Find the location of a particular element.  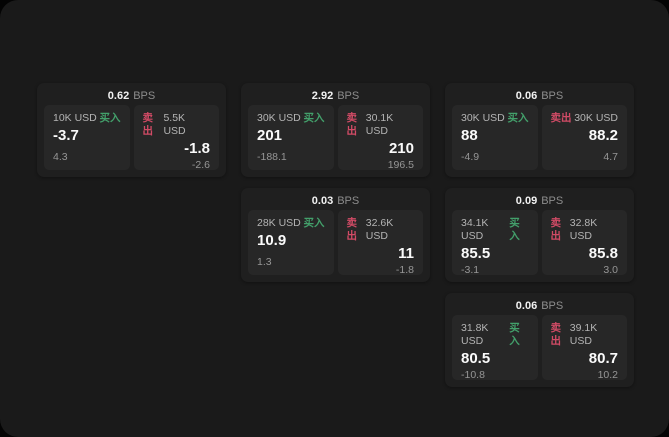

sell-panel-header: 卖出 30K USD is located at coordinates (585, 118).